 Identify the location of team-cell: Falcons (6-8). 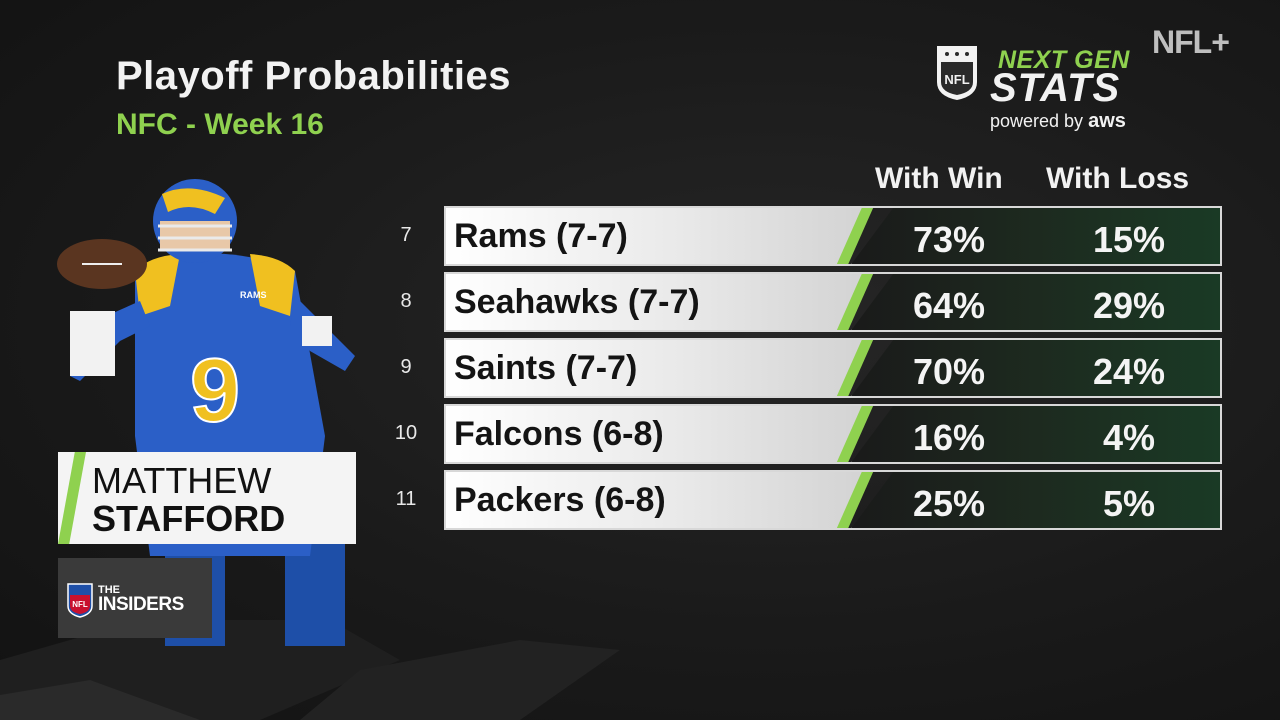
(659, 434).